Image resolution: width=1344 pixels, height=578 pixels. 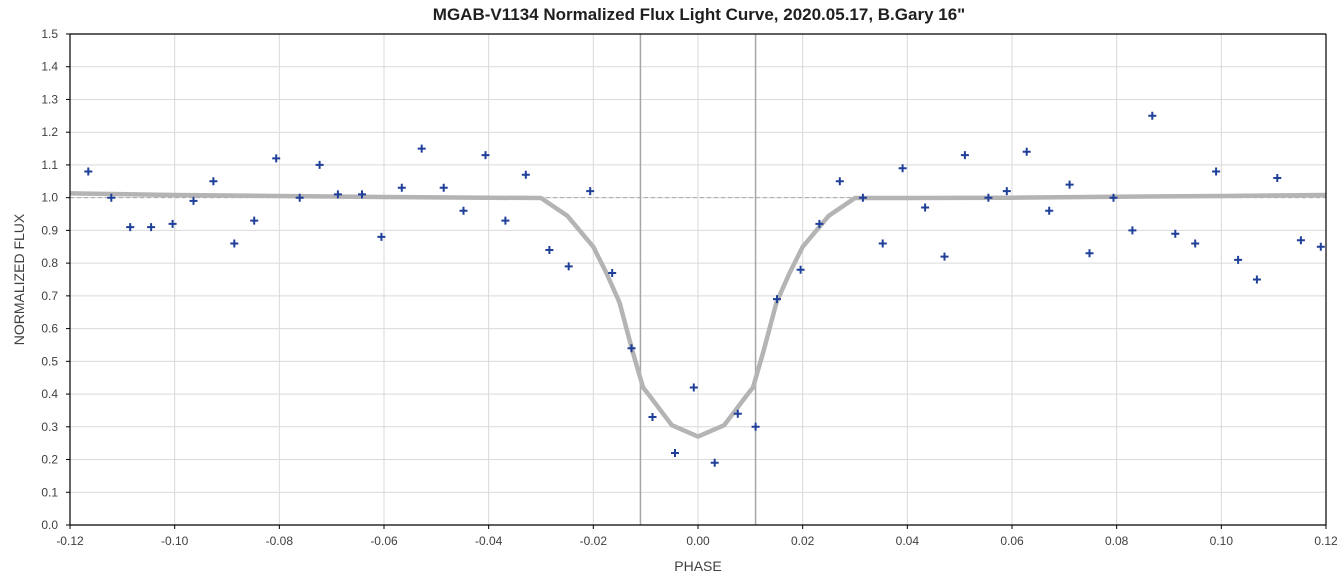 What do you see at coordinates (384, 541) in the screenshot?
I see `x-tick-label: -0.06` at bounding box center [384, 541].